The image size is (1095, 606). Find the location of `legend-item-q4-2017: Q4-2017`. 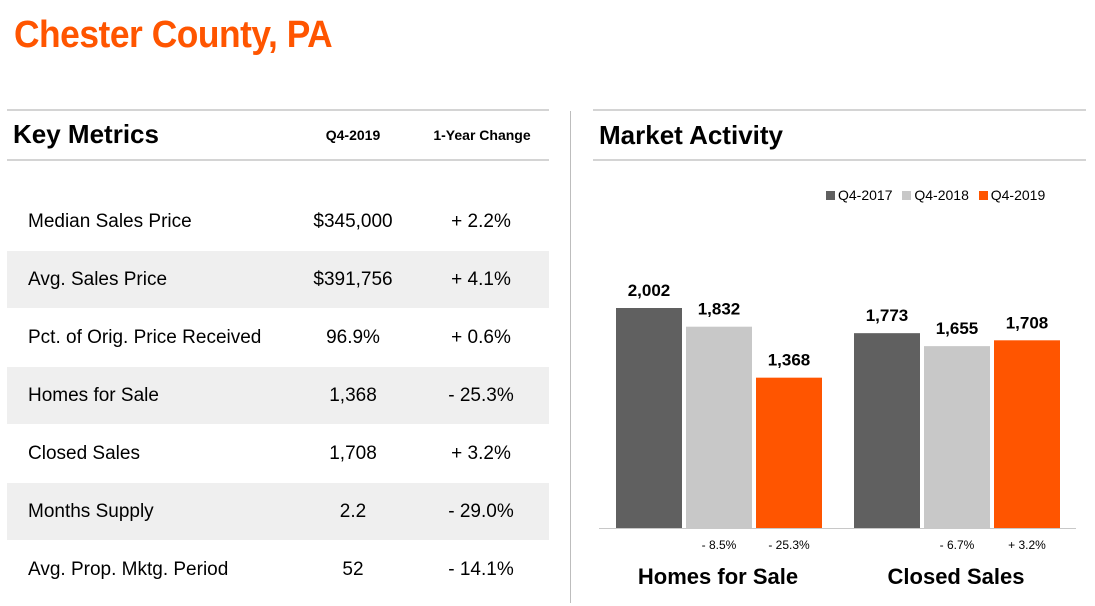

legend-item-q4-2017: Q4-2017 is located at coordinates (859, 195).